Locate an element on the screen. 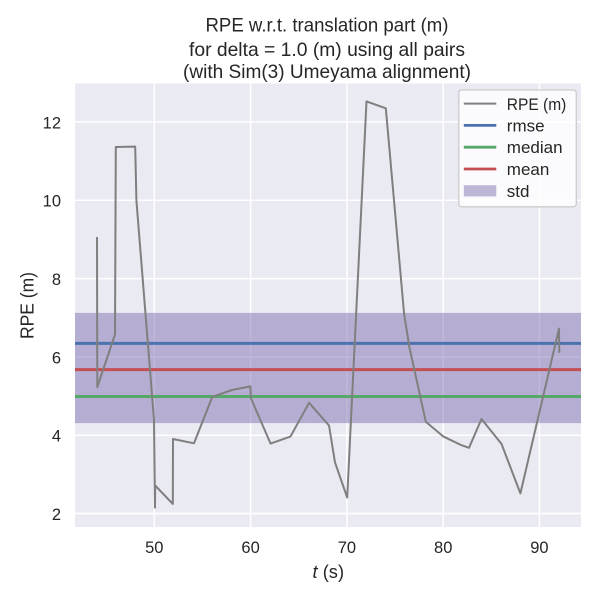  svg-text: t (s) is located at coordinates (329, 571).